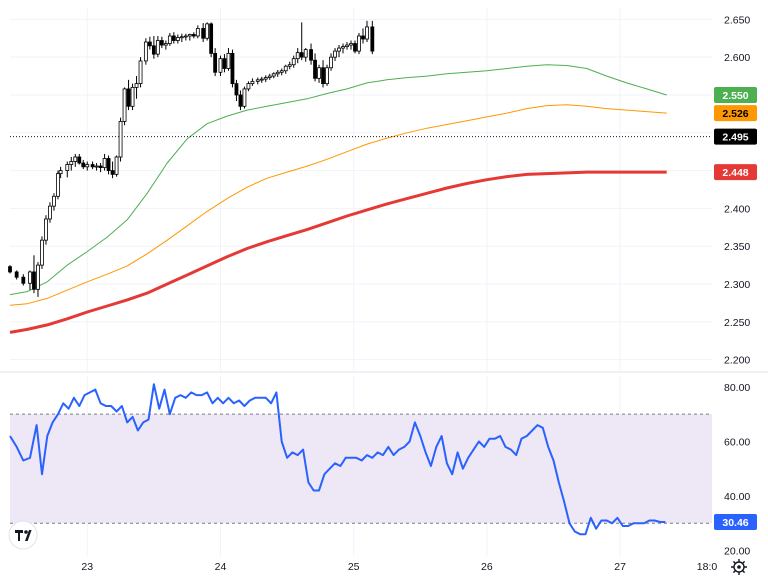  I want to click on settings-gear-icon, so click(739, 567).